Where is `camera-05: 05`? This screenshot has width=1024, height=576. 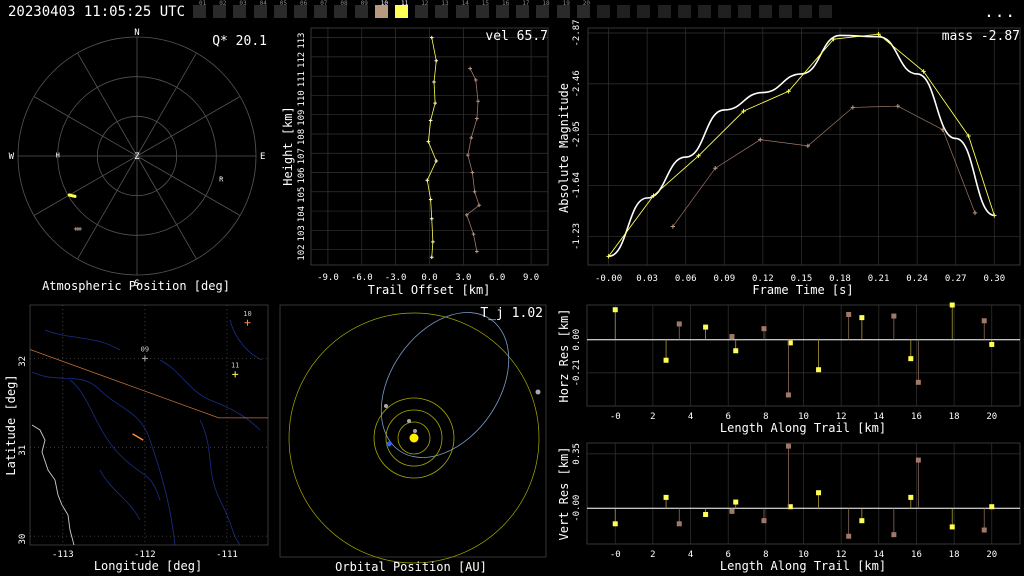
camera-05: 05 is located at coordinates (280, 9).